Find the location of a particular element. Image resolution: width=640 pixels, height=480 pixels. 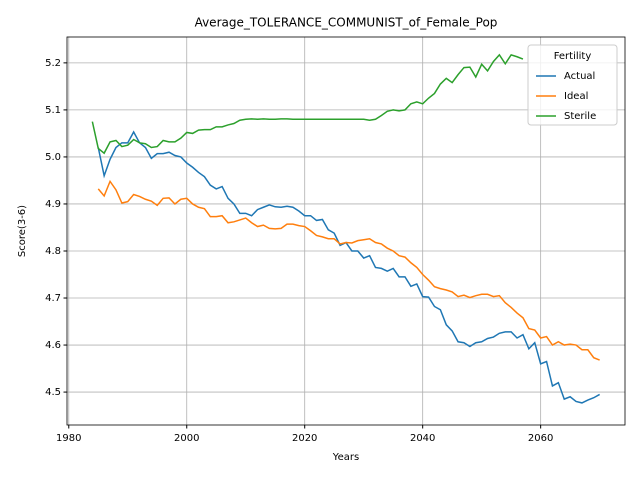

legend-title: Fertility is located at coordinates (573, 56).